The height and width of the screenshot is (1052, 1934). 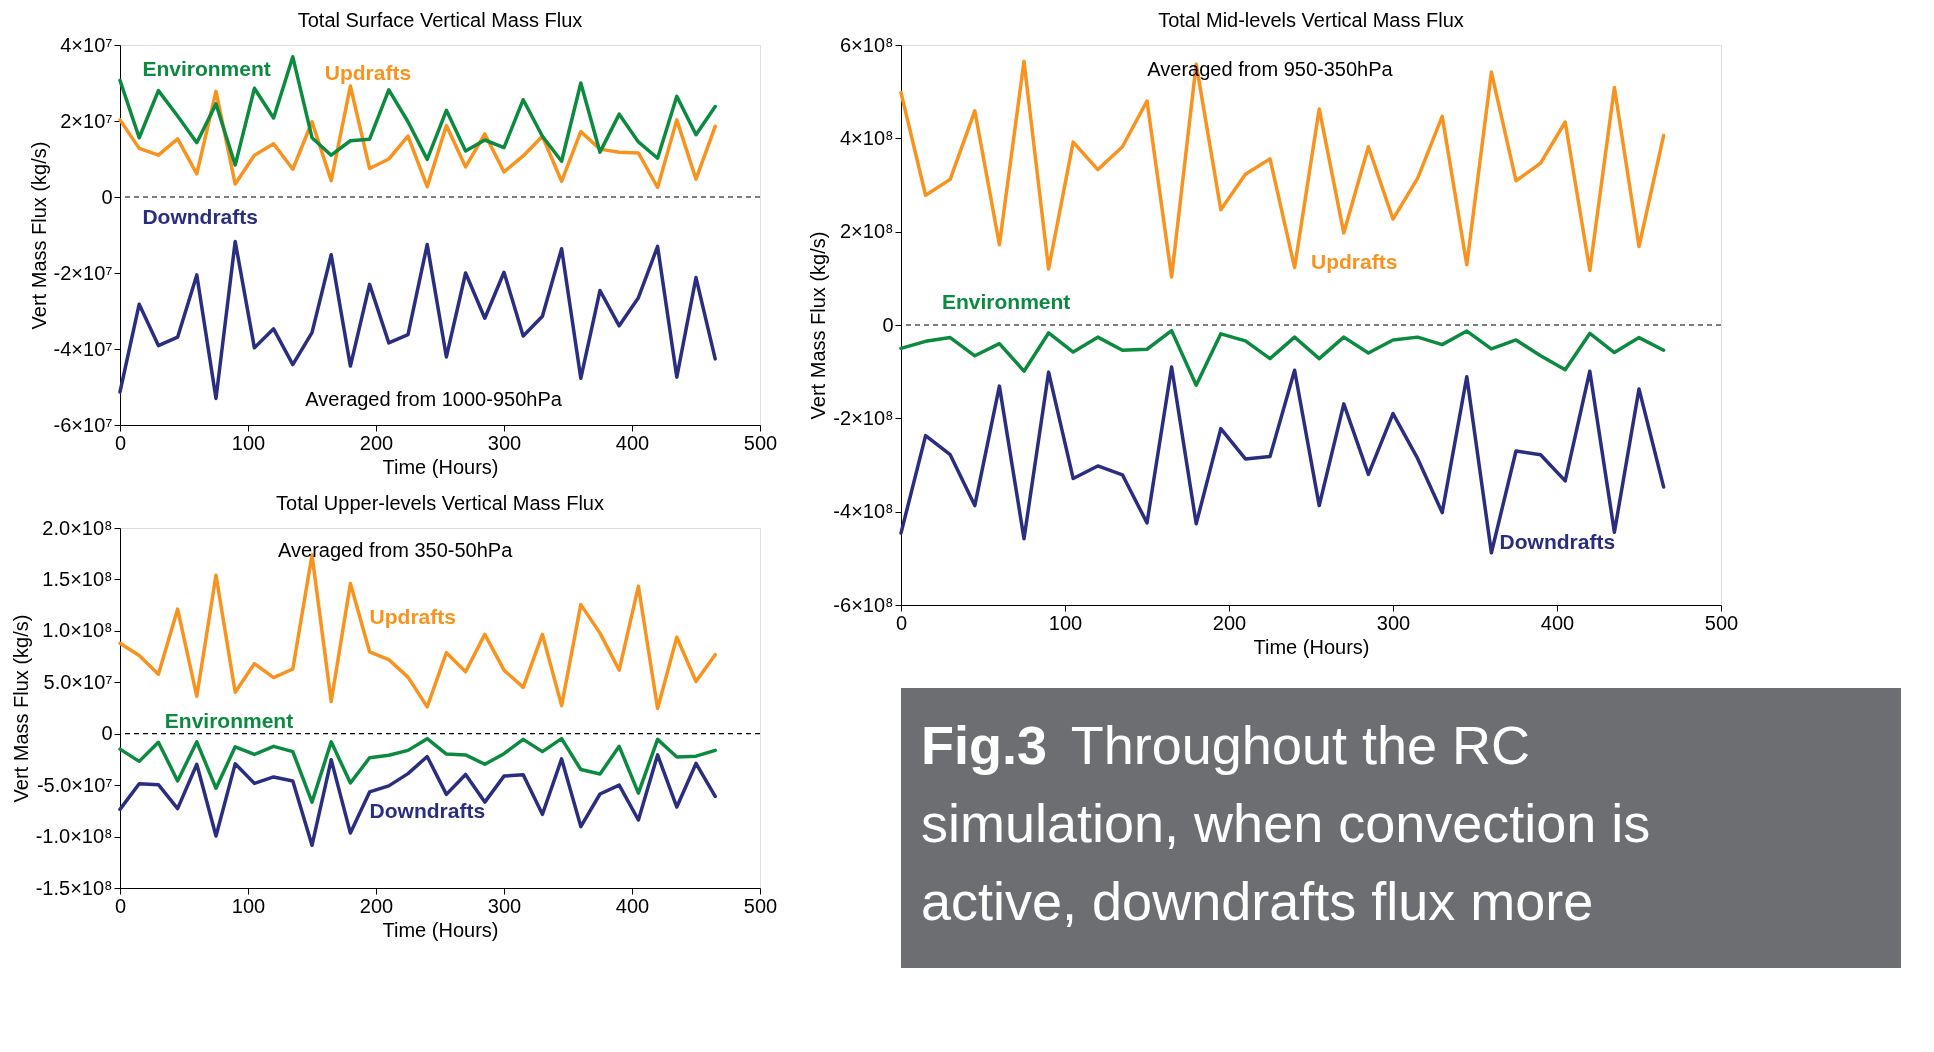 What do you see at coordinates (86, 44) in the screenshot?
I see `y-tick-label: 4×10⁷` at bounding box center [86, 44].